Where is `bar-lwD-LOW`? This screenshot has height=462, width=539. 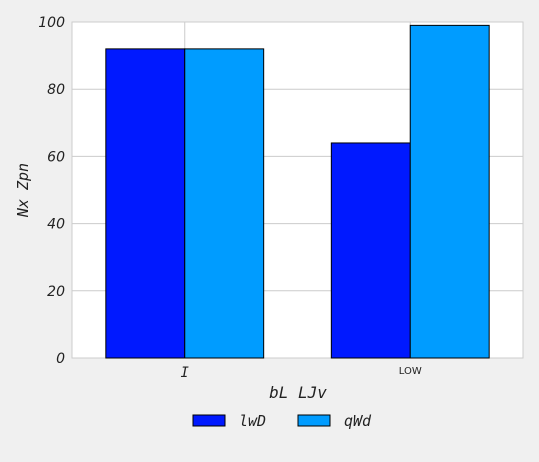 bar-lwD-LOW is located at coordinates (370, 250).